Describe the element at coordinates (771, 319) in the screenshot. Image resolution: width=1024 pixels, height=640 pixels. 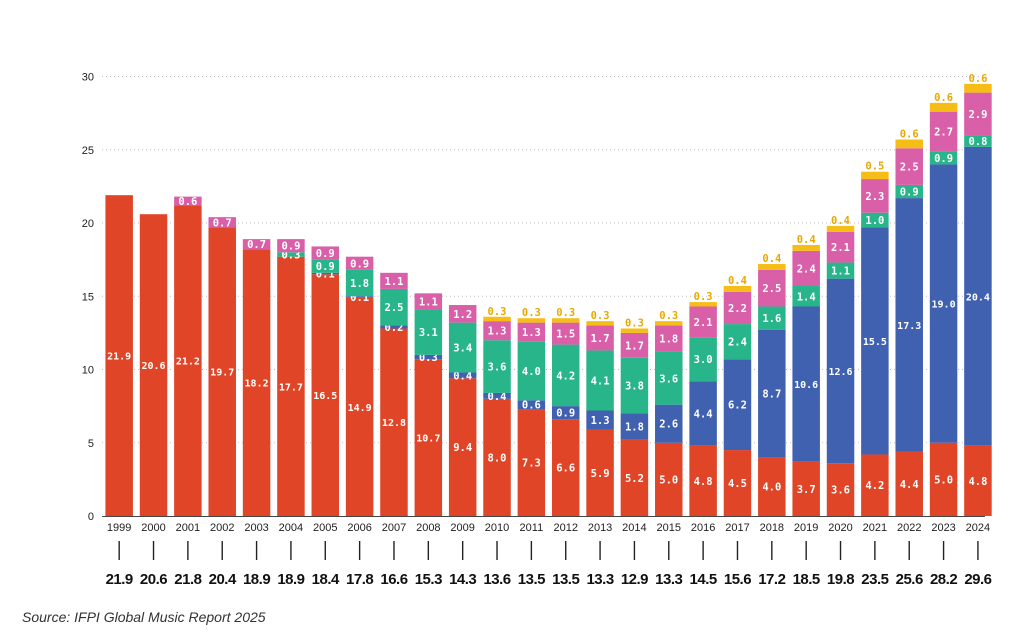
I see `bar-value-label: 1.6` at that location.